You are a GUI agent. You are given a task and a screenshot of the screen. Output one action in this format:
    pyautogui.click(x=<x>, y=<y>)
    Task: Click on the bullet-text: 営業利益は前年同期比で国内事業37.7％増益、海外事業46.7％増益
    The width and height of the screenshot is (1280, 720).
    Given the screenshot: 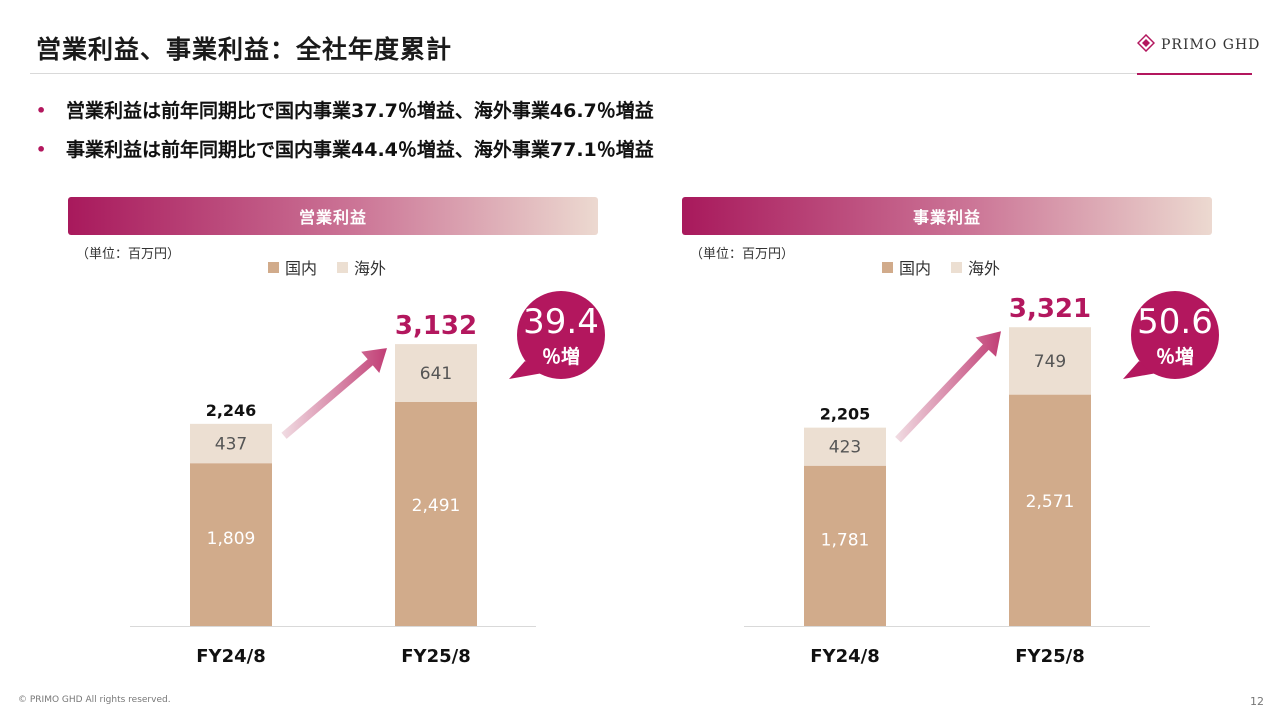 What is the action you would take?
    pyautogui.click(x=360, y=111)
    